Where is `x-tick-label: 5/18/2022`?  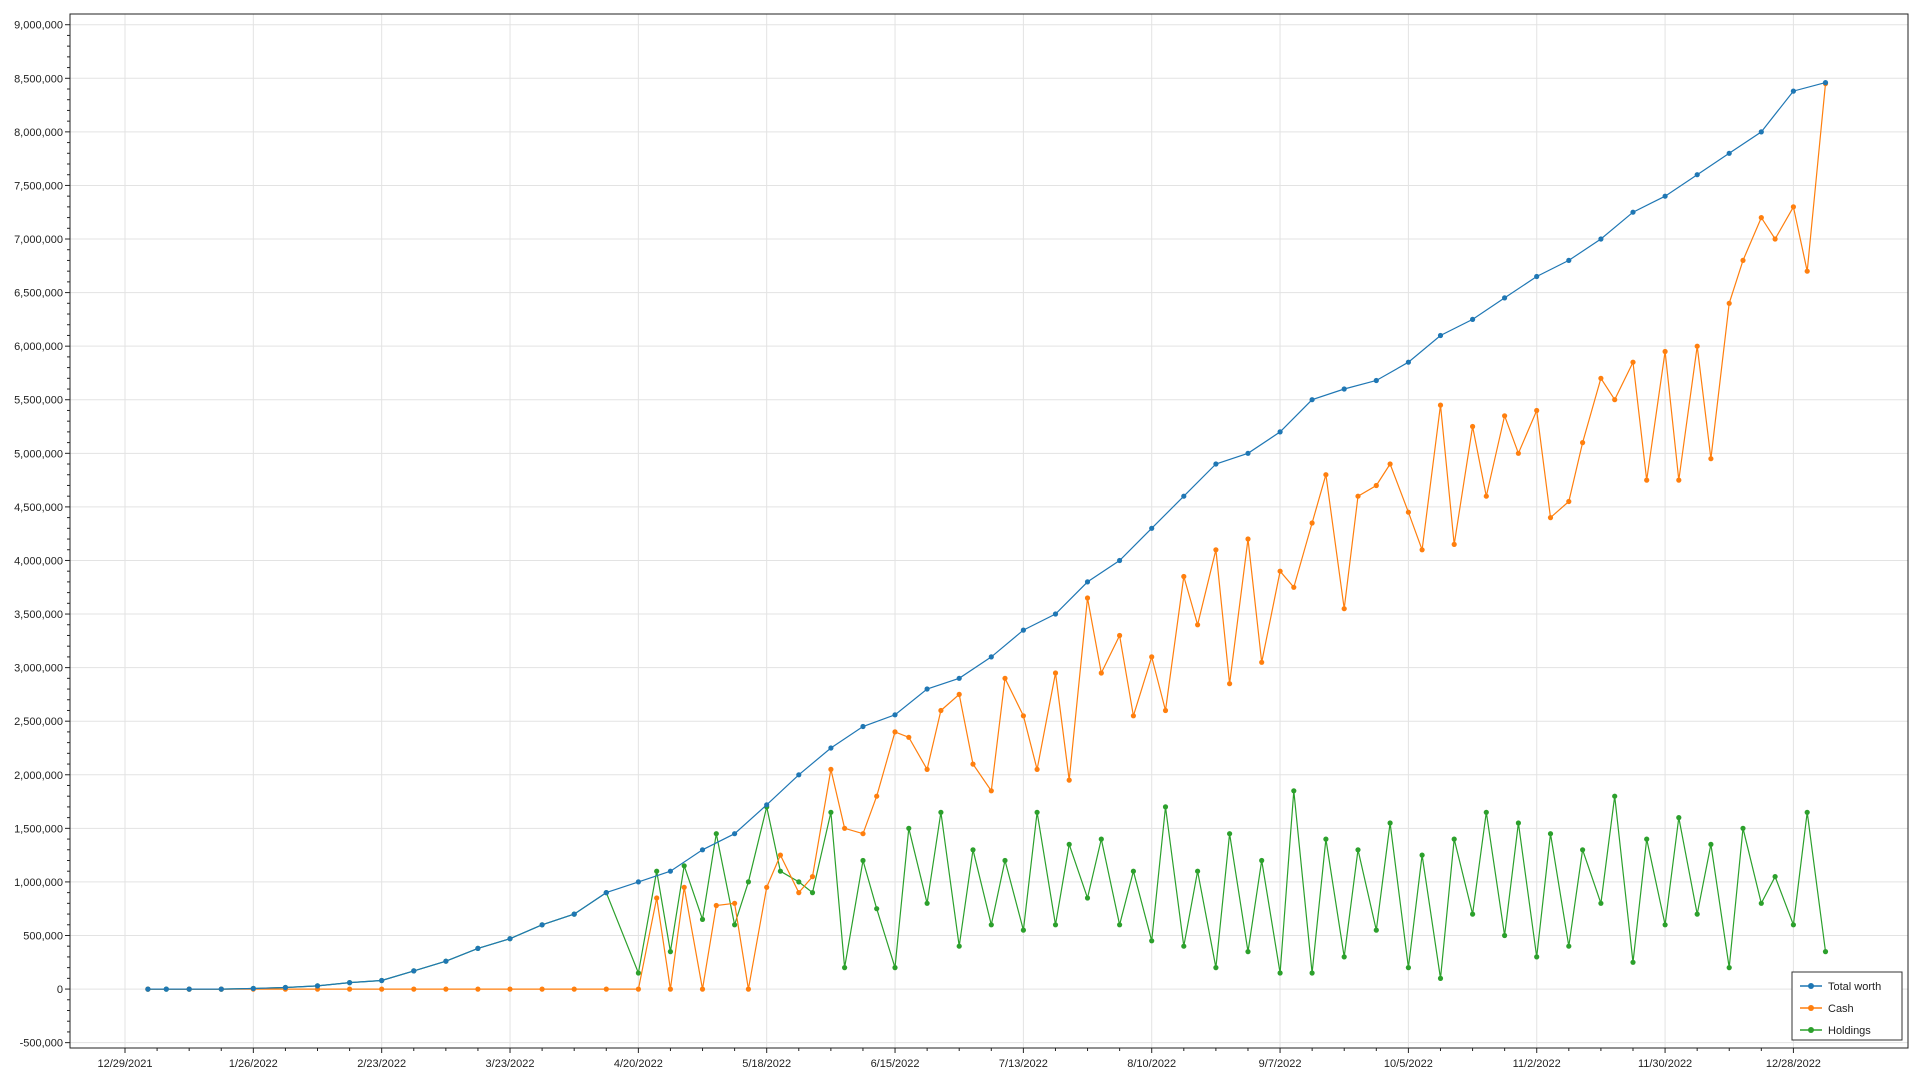
x-tick-label: 5/18/2022 is located at coordinates (766, 1064).